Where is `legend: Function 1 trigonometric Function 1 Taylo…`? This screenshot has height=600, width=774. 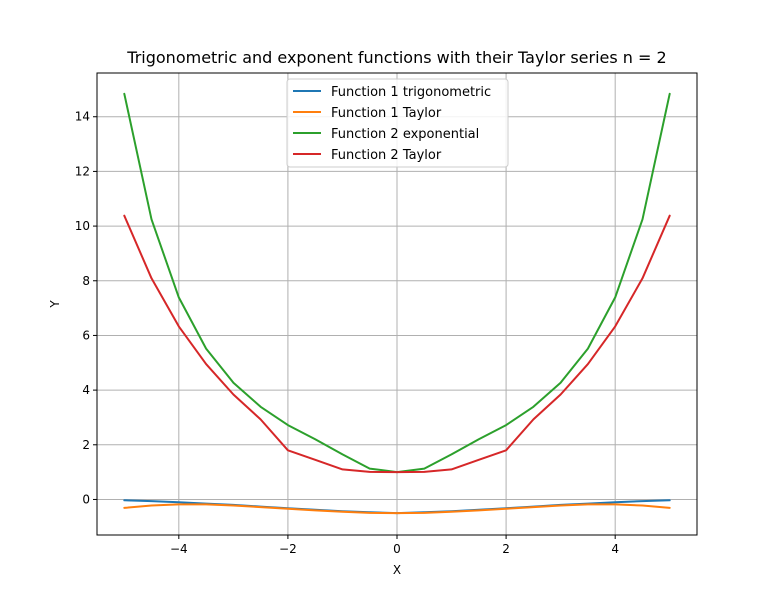
legend: Function 1 trigonometric Function 1 Taylo… is located at coordinates (397, 123).